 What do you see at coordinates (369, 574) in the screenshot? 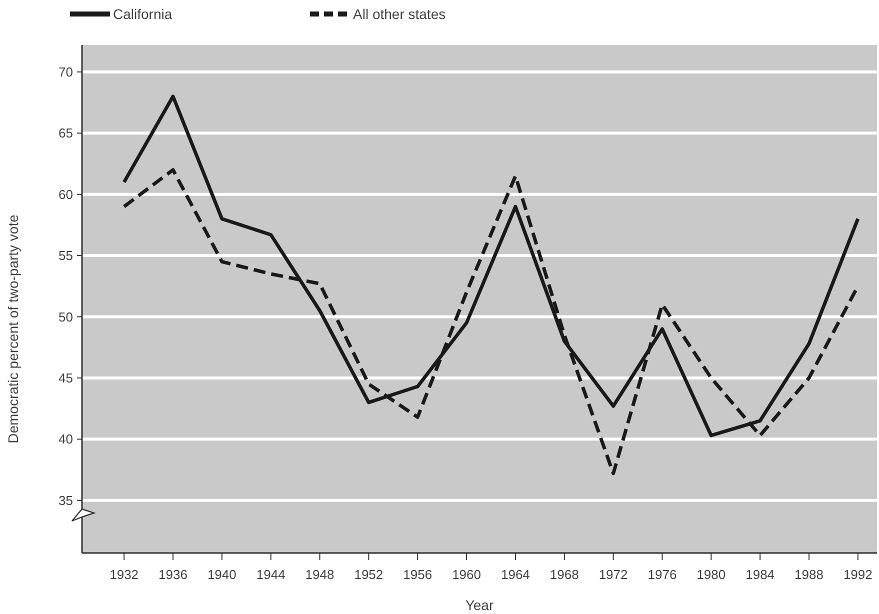
I see `x-tick-label: 1952` at bounding box center [369, 574].